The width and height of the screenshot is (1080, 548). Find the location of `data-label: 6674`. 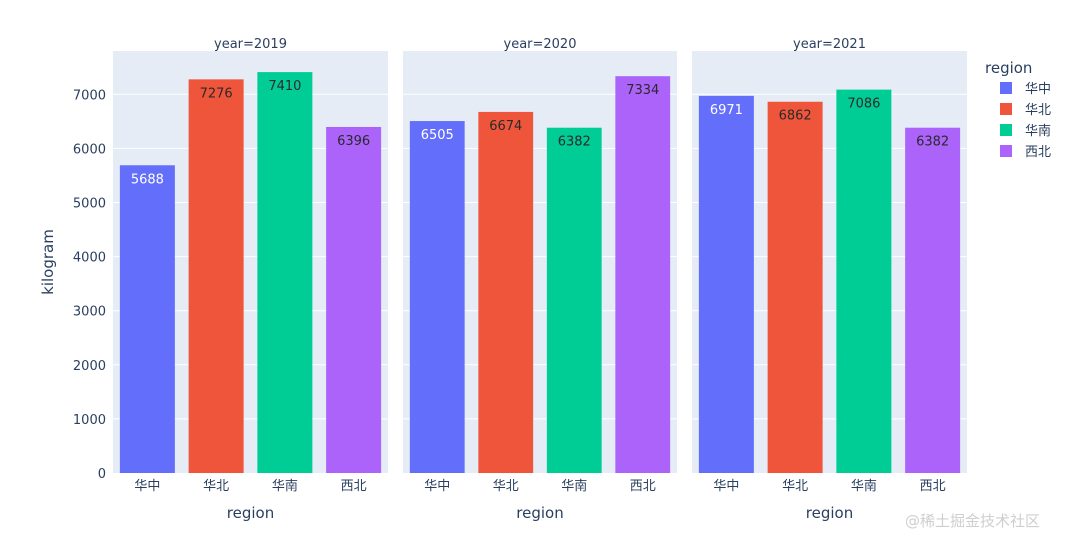

data-label: 6674 is located at coordinates (505, 126).